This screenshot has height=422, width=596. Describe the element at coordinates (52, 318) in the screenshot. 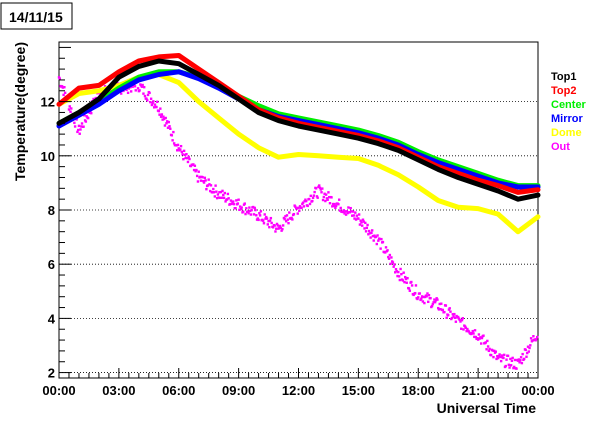

I see `y-tick-label: 4` at that location.